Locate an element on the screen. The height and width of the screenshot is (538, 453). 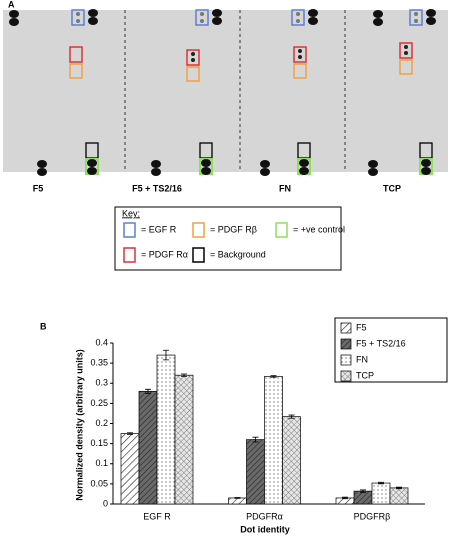
y-tick-label: 0.15 is located at coordinates (99, 443).